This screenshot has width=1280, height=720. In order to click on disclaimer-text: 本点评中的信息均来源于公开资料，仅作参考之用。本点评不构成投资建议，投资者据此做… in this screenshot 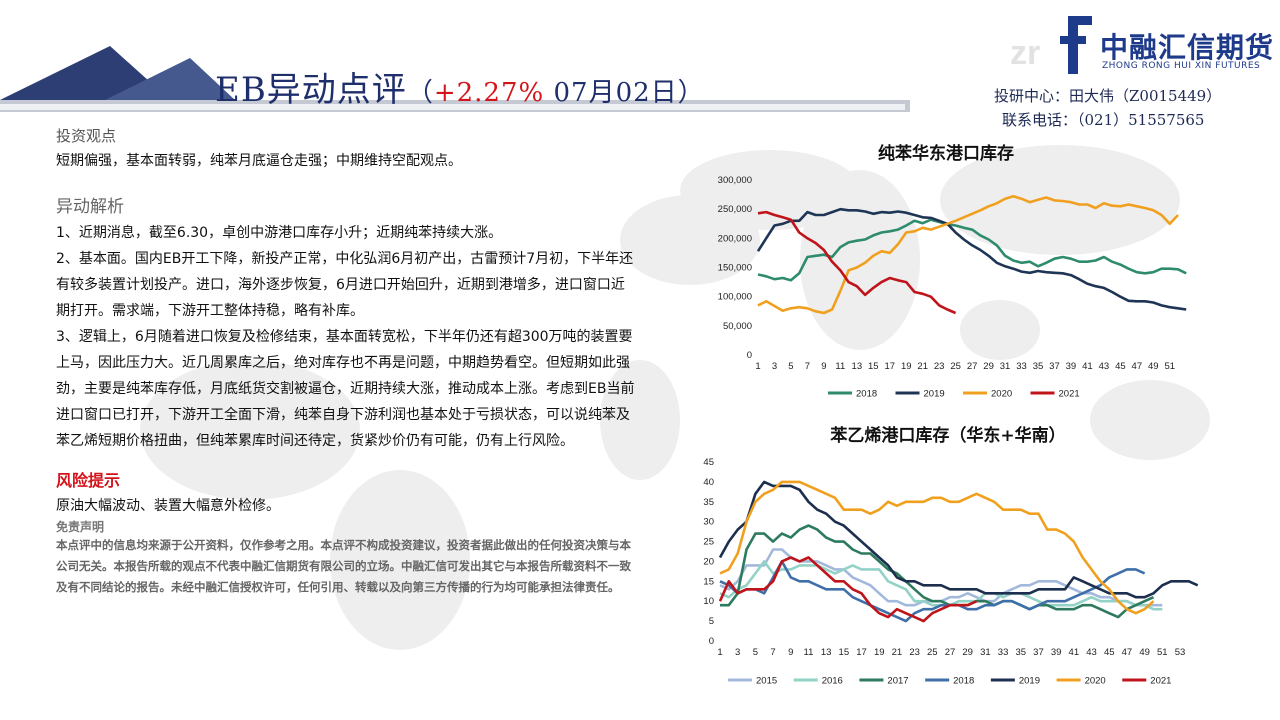, I will do `click(343, 566)`.